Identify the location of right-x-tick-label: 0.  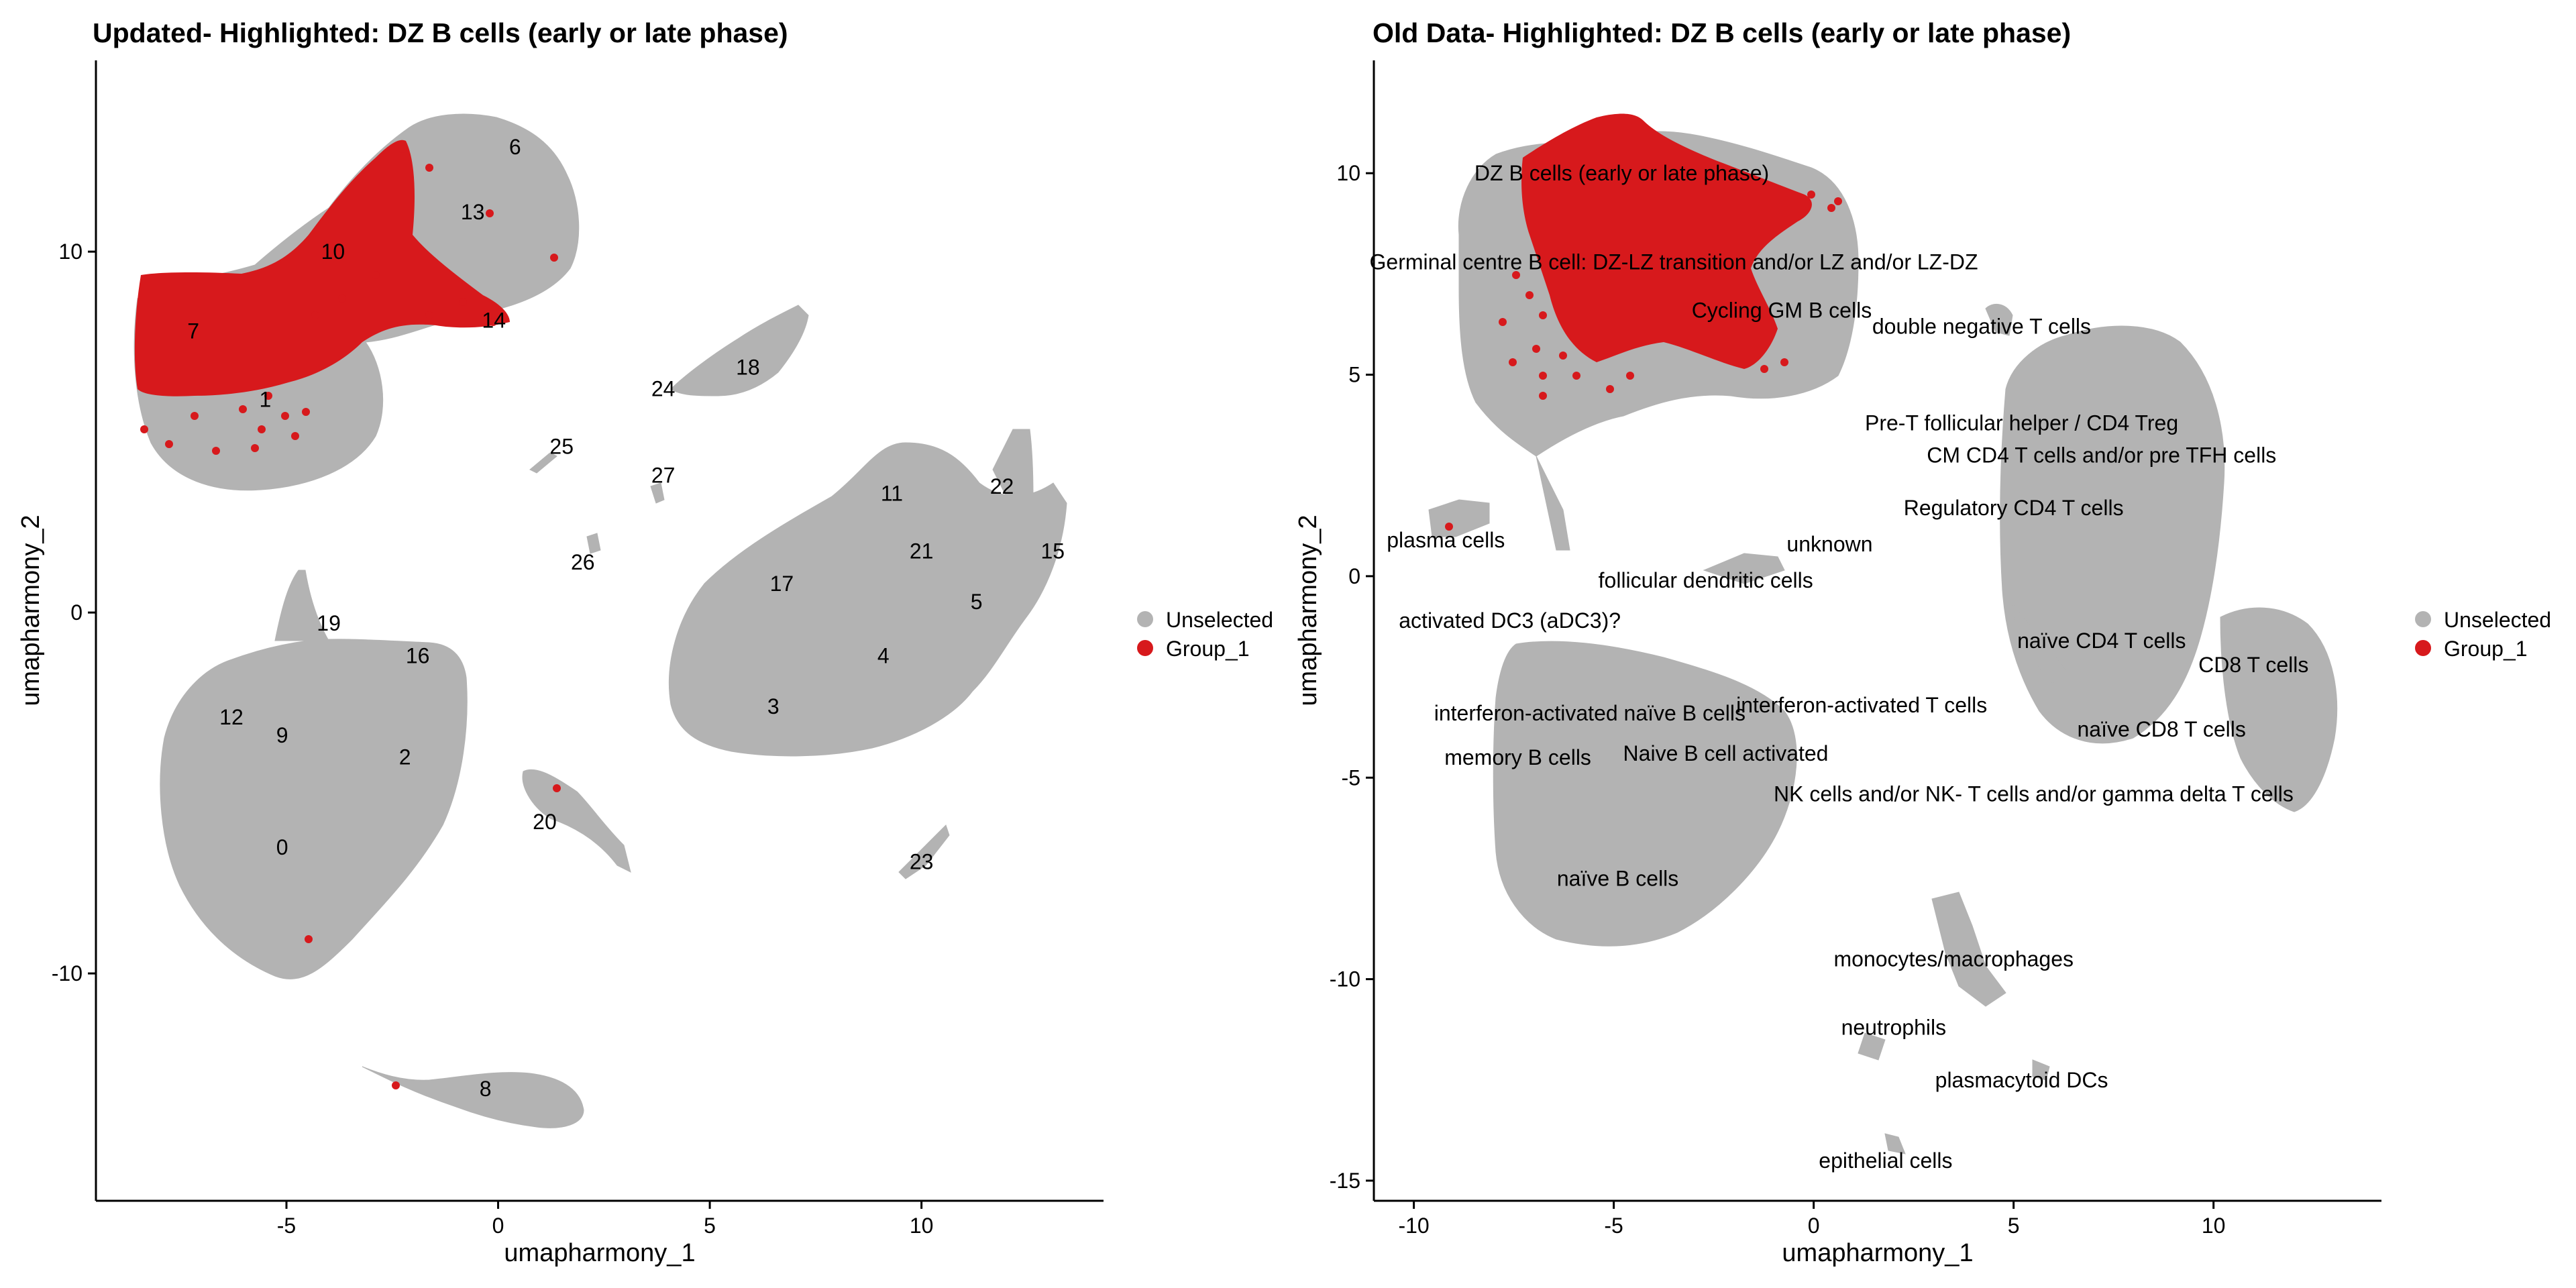
(1814, 1226).